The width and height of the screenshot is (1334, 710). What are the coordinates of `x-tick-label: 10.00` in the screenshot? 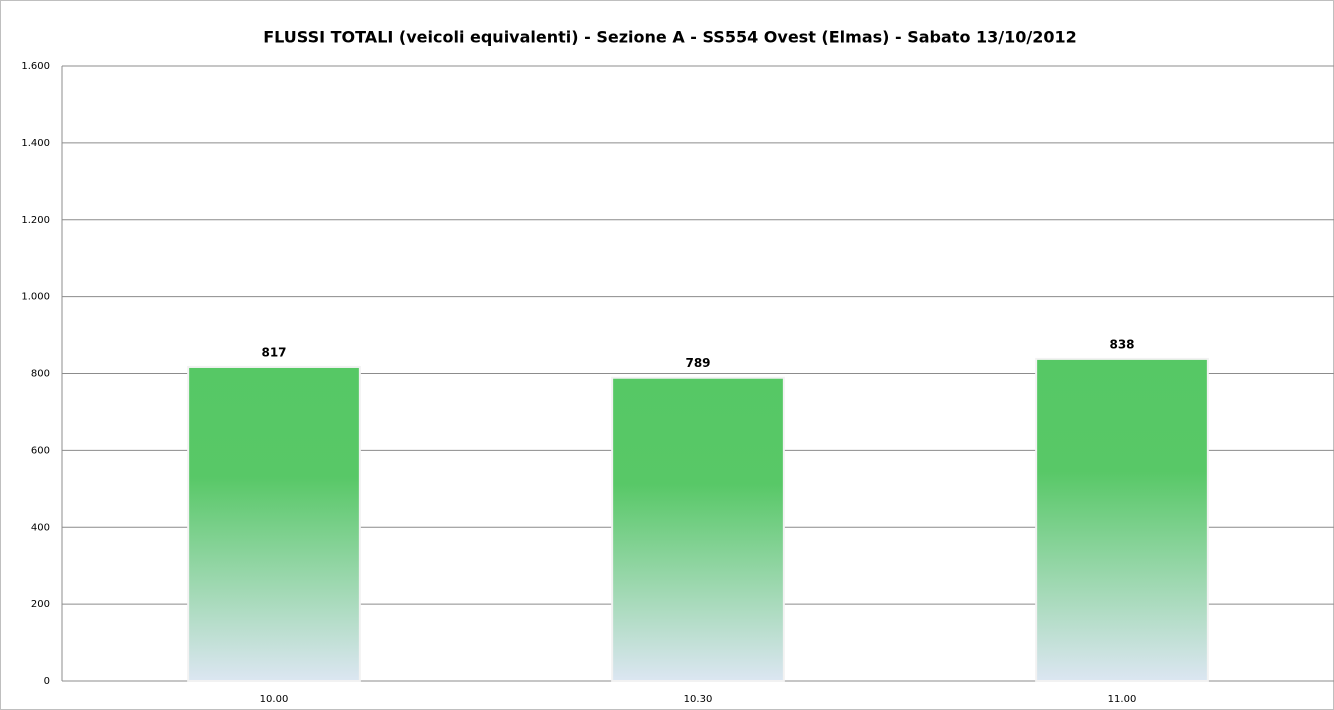 It's located at (274, 699).